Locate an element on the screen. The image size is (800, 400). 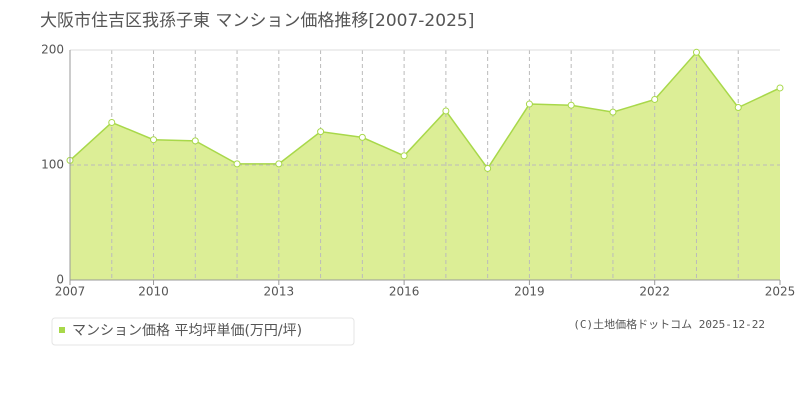
y-tick-label: 200 is located at coordinates (52, 50).